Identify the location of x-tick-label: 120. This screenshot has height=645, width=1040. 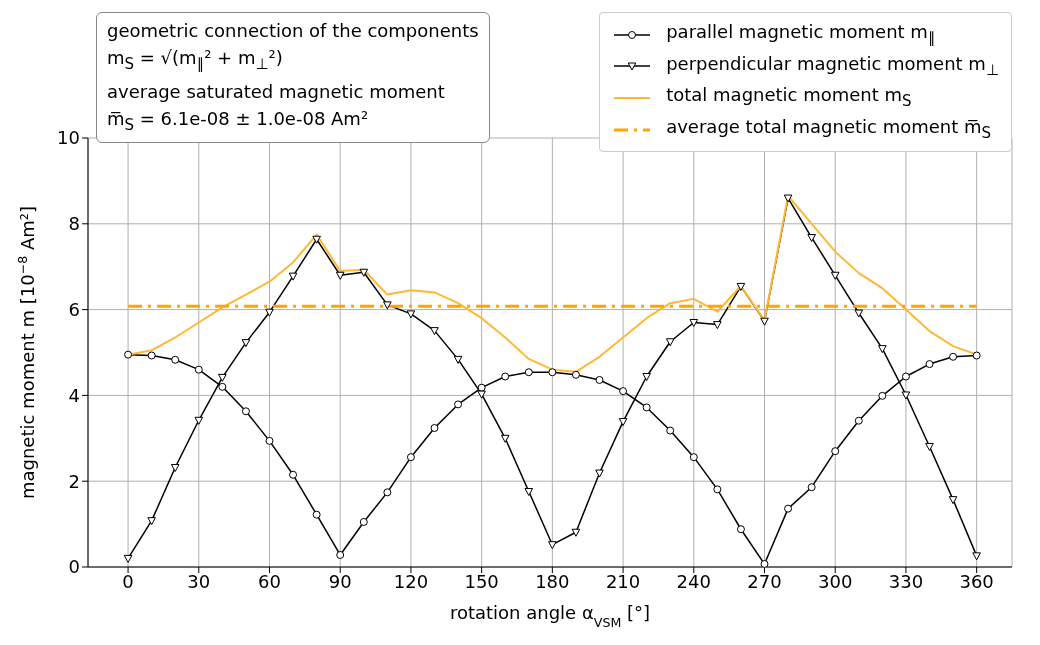
(411, 581).